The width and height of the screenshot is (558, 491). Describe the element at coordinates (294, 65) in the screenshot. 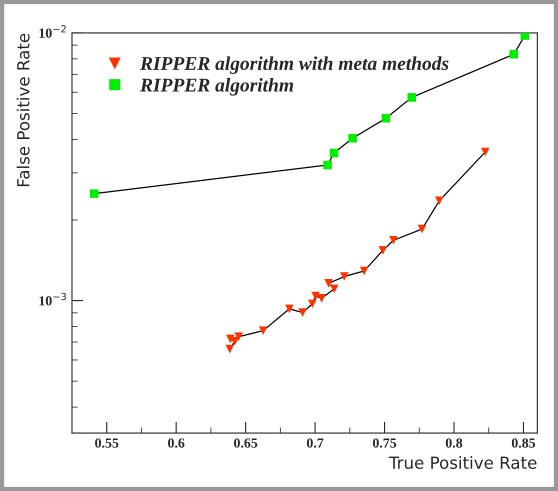

I see `legend-label: RIPPER algorithm with meta methods` at that location.